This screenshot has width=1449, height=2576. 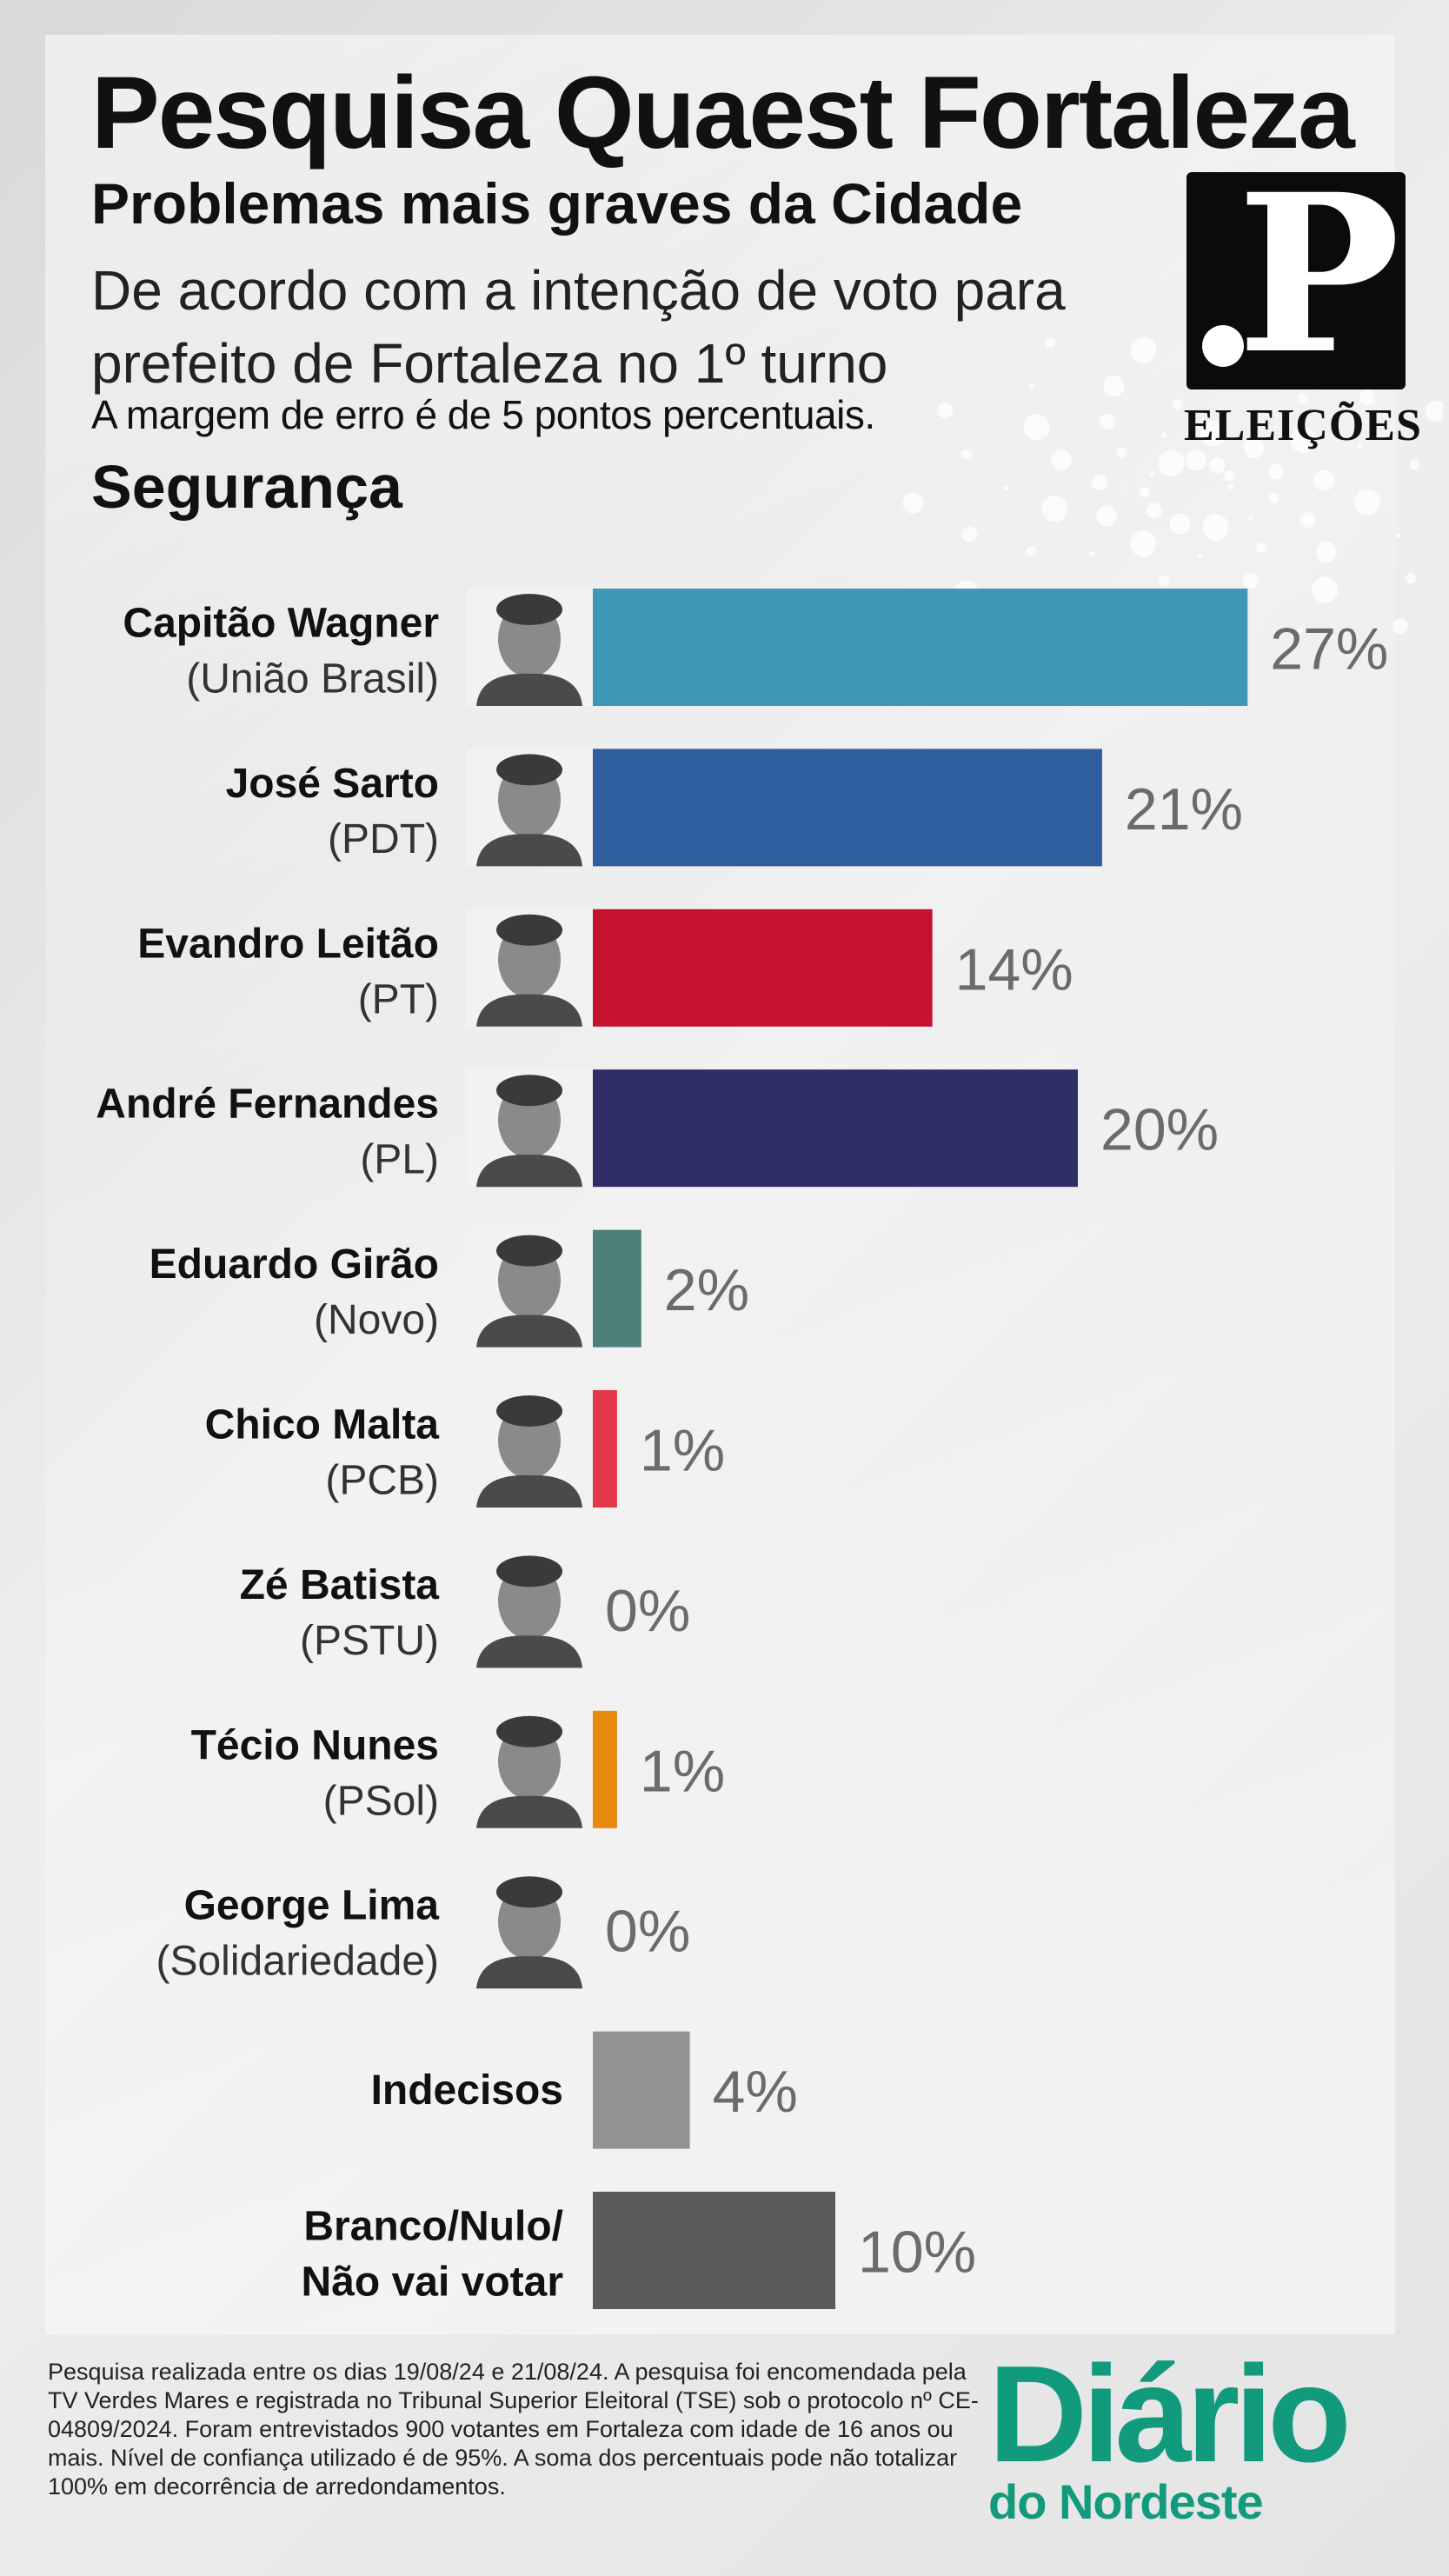 I want to click on chart-row: Chico Malta (PCB) 1%, so click(x=465, y=1449).